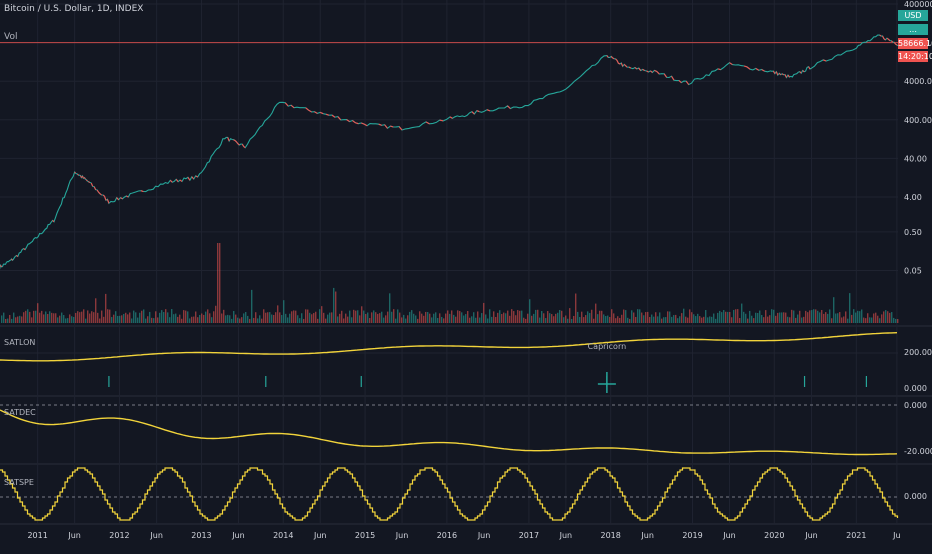  I want to click on satdec-y-tick-label: -20.000, so click(918, 451).